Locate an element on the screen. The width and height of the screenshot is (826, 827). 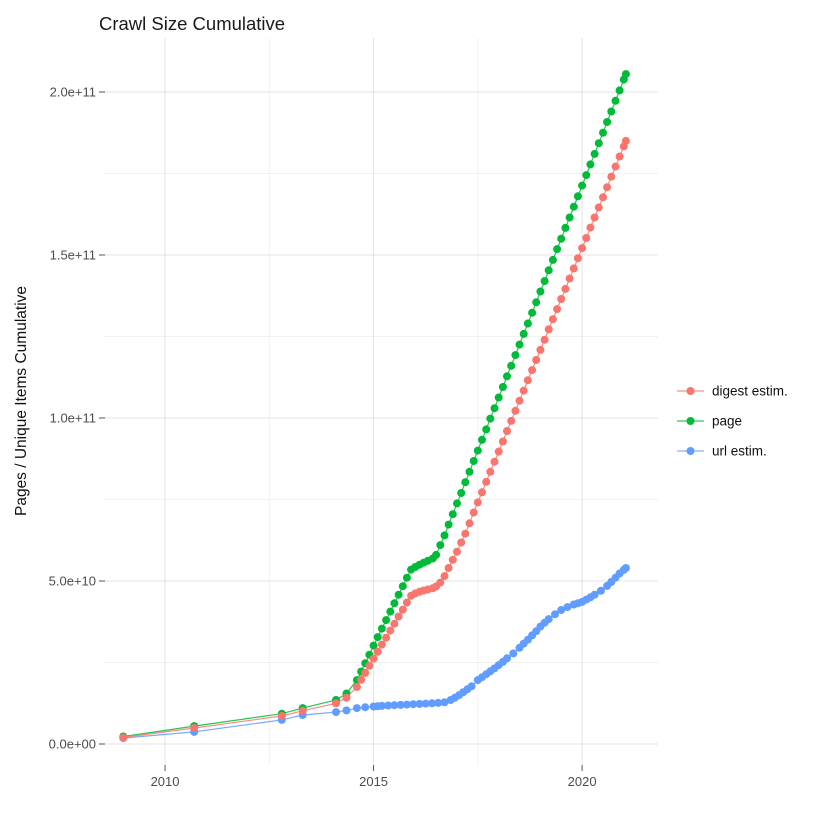
x-tick-label: 2020 is located at coordinates (582, 781).